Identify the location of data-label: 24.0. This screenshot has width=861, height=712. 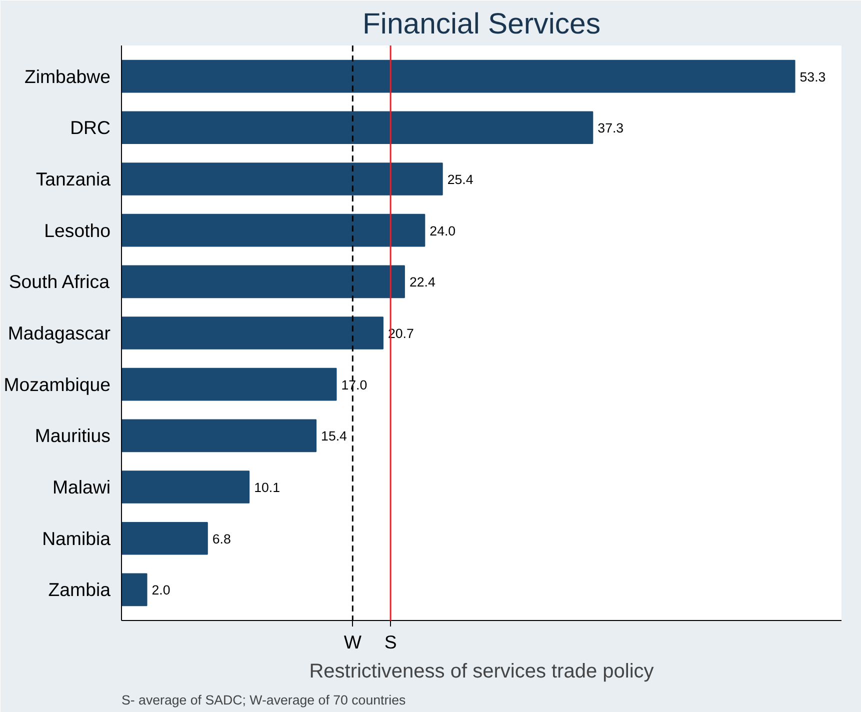
(443, 230).